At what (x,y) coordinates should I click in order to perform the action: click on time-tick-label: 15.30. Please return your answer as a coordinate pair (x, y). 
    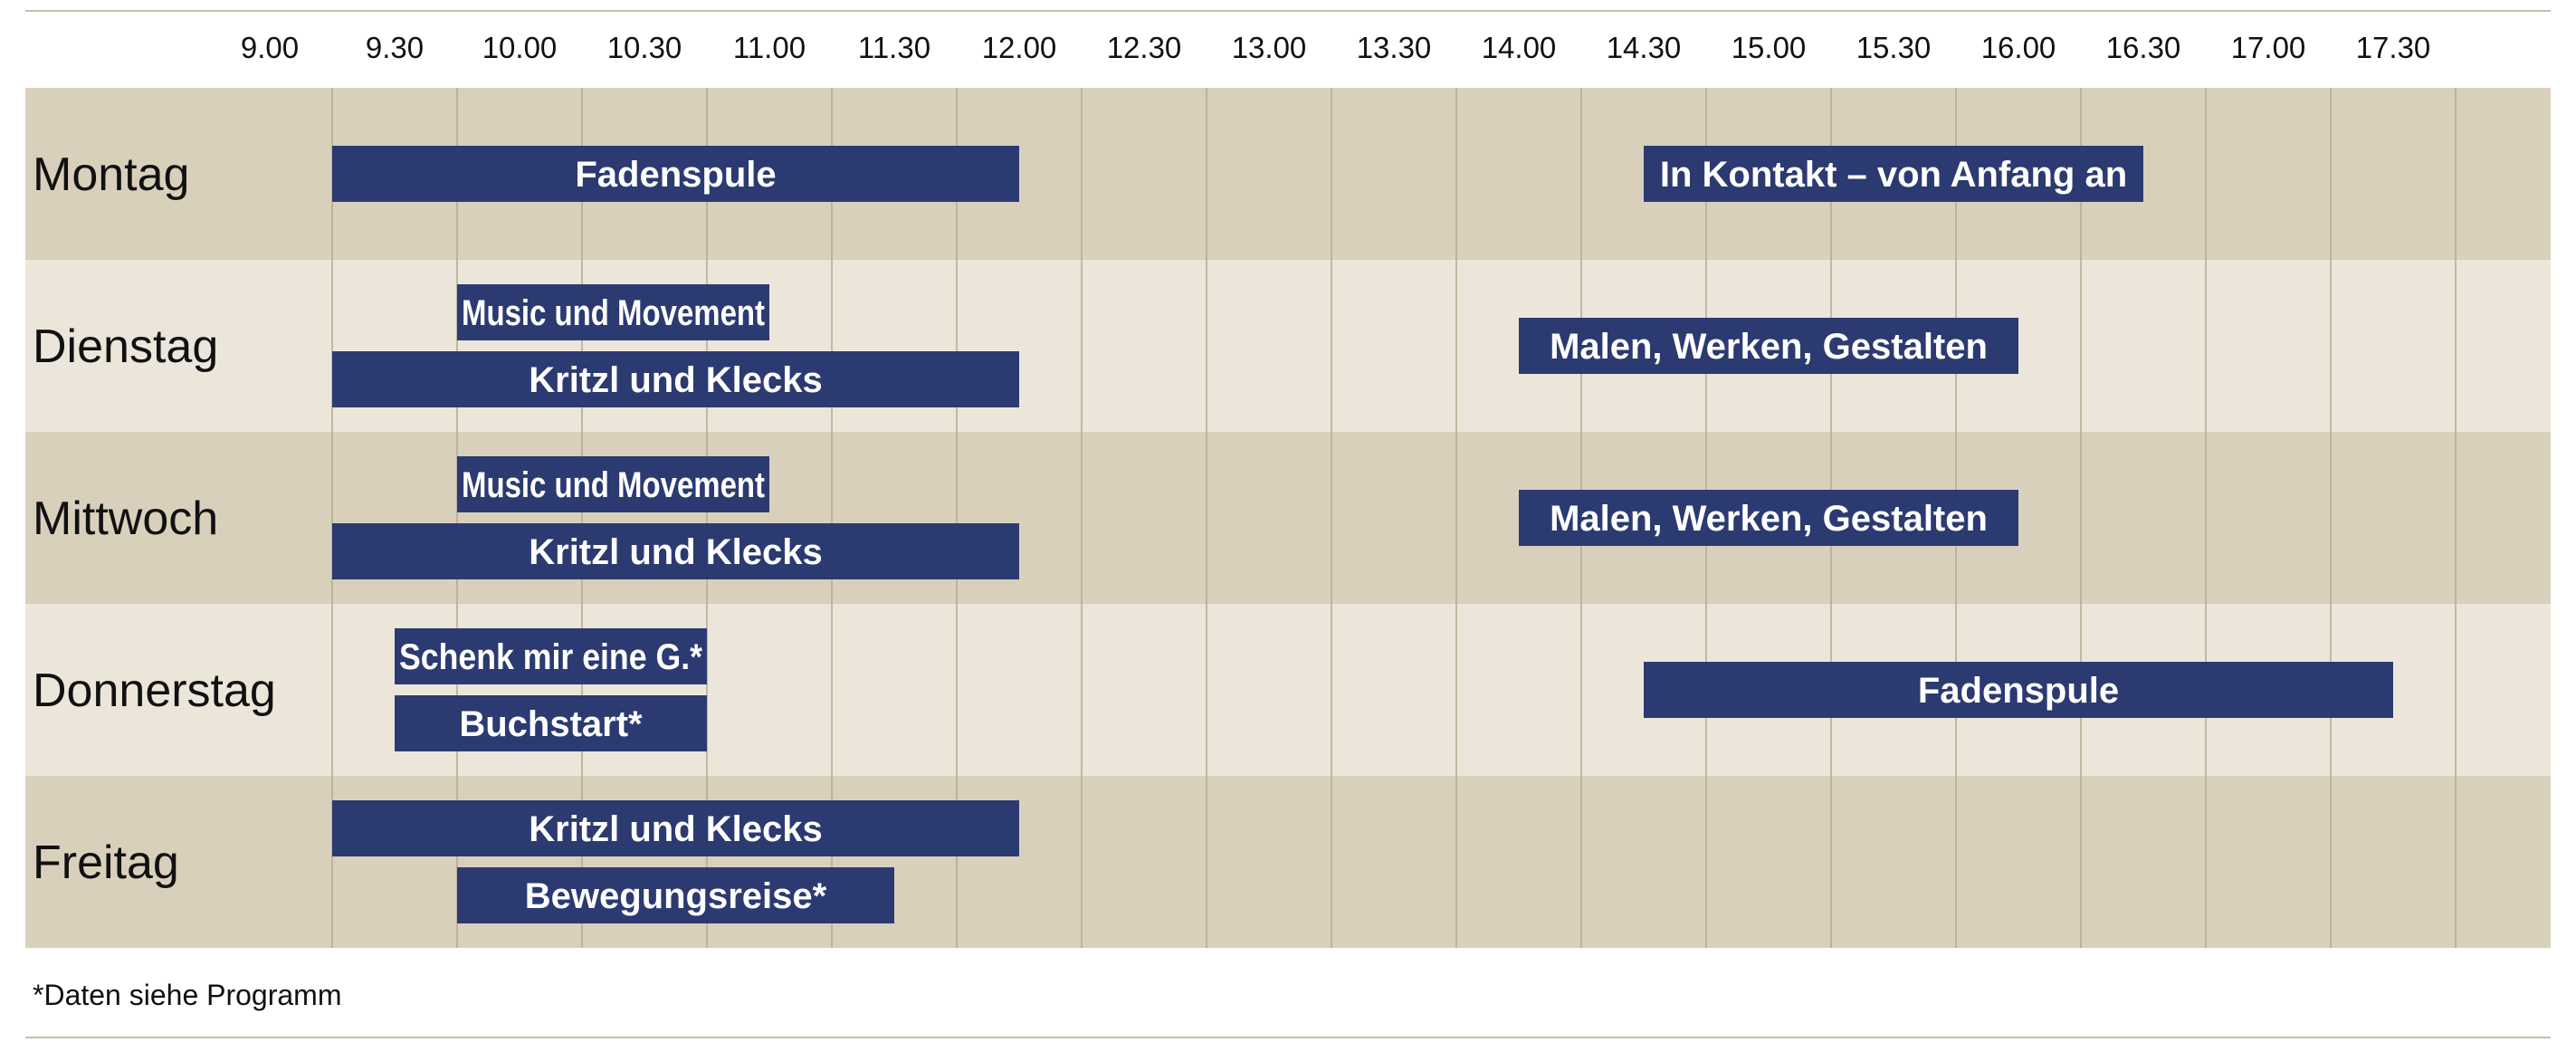
    Looking at the image, I should click on (1894, 47).